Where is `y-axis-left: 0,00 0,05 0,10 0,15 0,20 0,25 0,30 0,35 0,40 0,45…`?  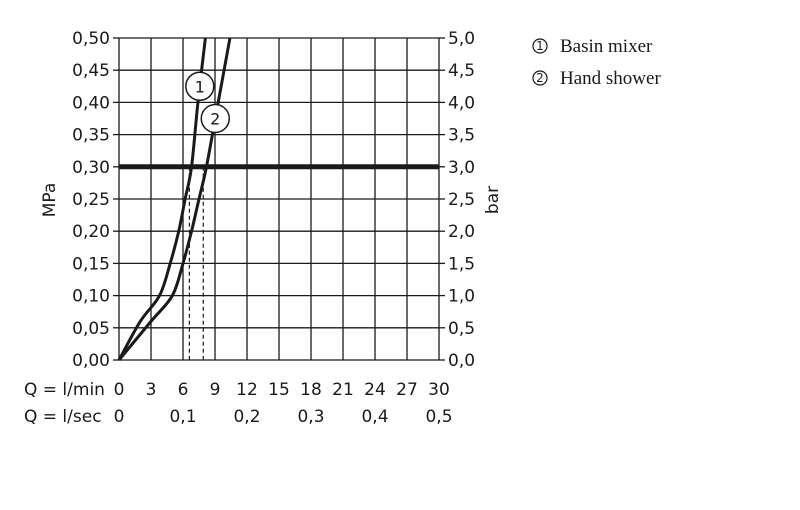
y-axis-left: 0,00 0,05 0,10 0,15 0,20 0,25 0,30 0,35 0,40 0,45… is located at coordinates (95, 200).